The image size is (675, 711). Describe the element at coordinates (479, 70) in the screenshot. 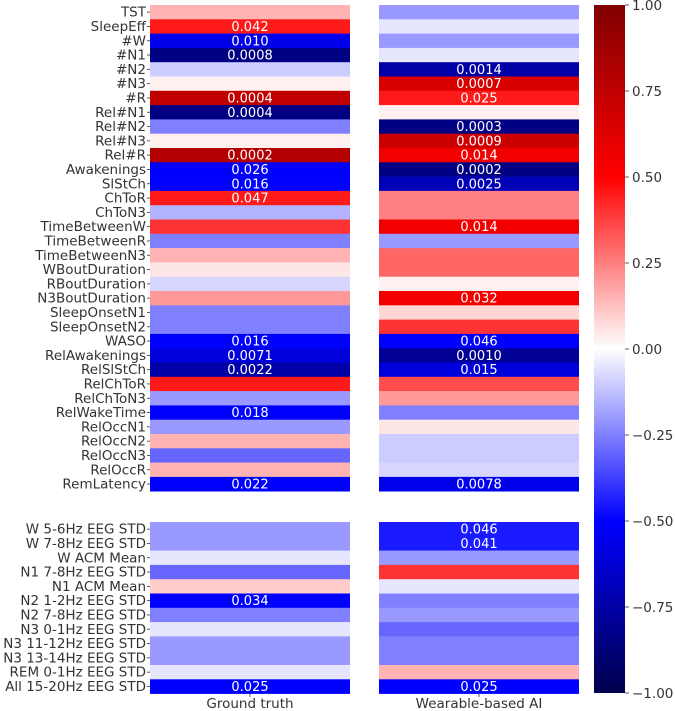

I see `cell-annotation: 0.0014` at that location.